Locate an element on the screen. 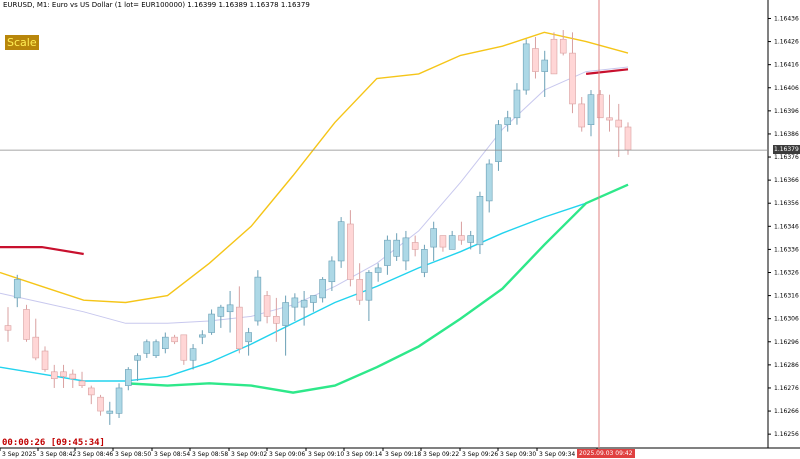 This screenshot has height=459, width=800. y-tick-label: 1.16286 is located at coordinates (786, 365).